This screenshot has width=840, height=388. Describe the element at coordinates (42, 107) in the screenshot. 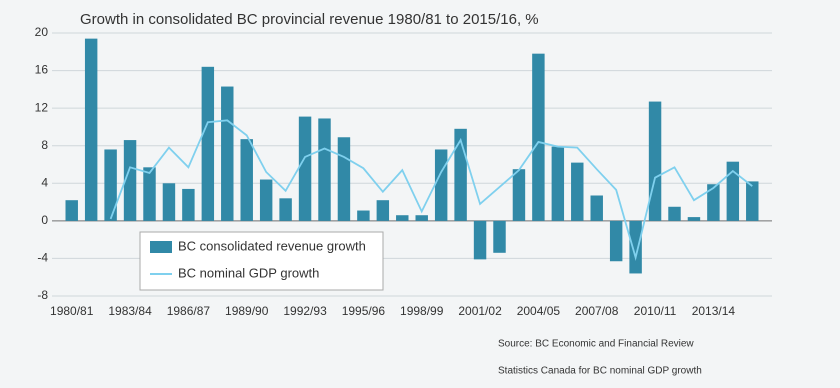

I see `y-tick-label: 12` at that location.